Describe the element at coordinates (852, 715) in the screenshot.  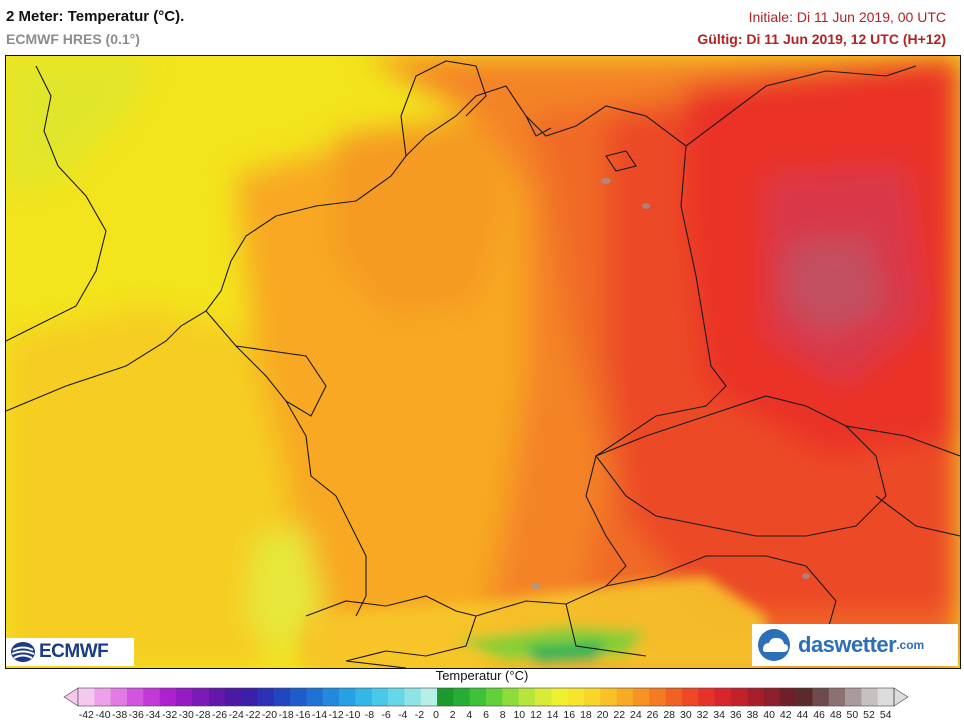
I see `legend-tick-label: 50` at that location.